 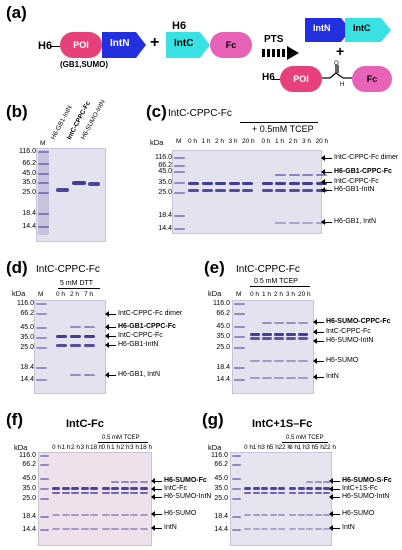 I want to click on lane-g-8: 5 h, so click(x=319, y=447).